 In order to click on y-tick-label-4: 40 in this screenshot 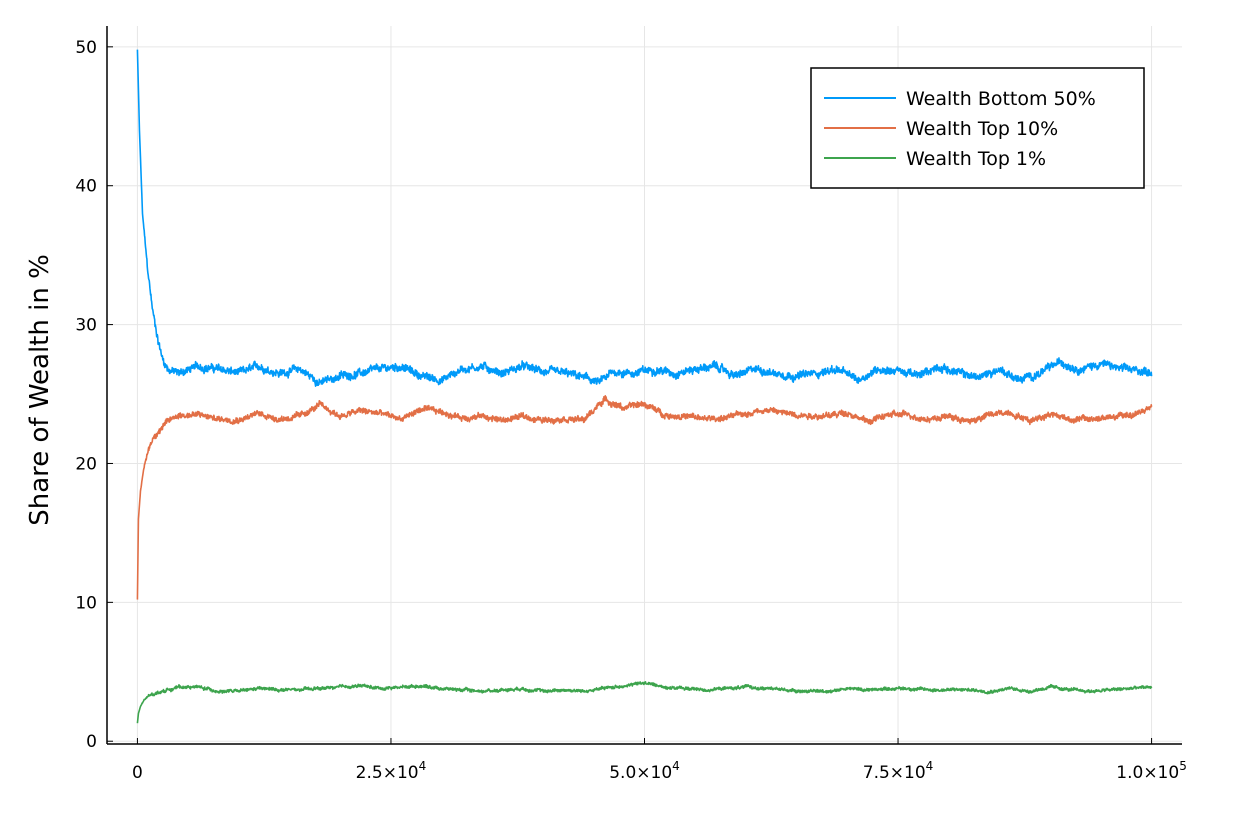, I will do `click(86, 187)`.